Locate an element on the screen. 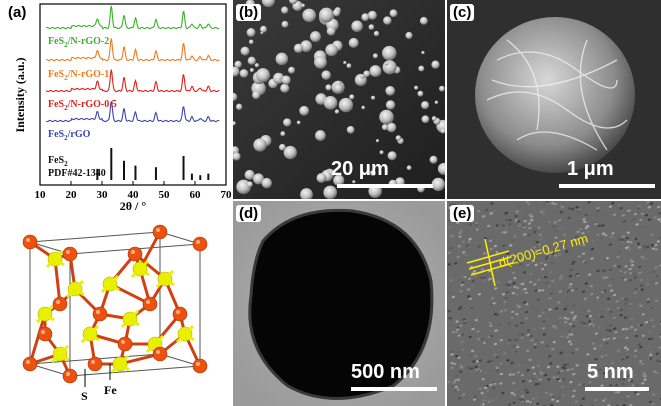 The height and width of the screenshot is (406, 661). xrd-series-group is located at coordinates (132, 92).